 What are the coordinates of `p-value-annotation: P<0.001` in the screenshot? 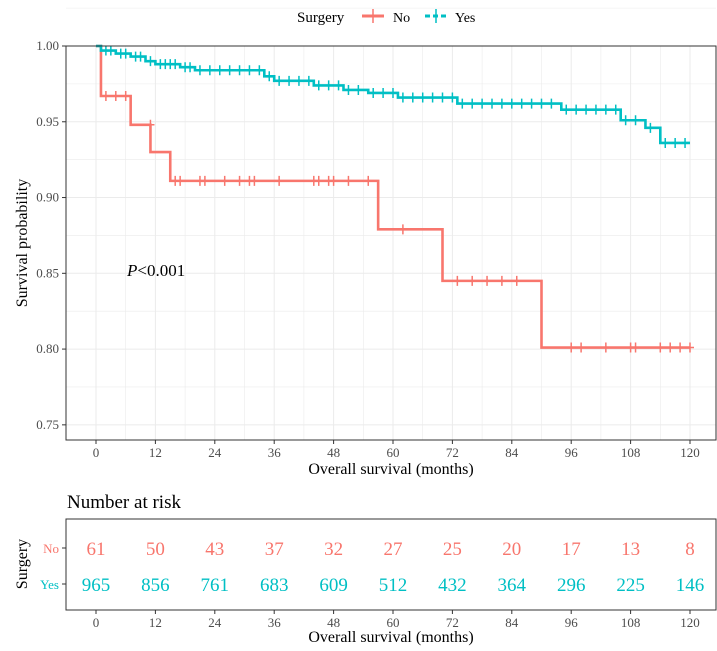 It's located at (155, 270).